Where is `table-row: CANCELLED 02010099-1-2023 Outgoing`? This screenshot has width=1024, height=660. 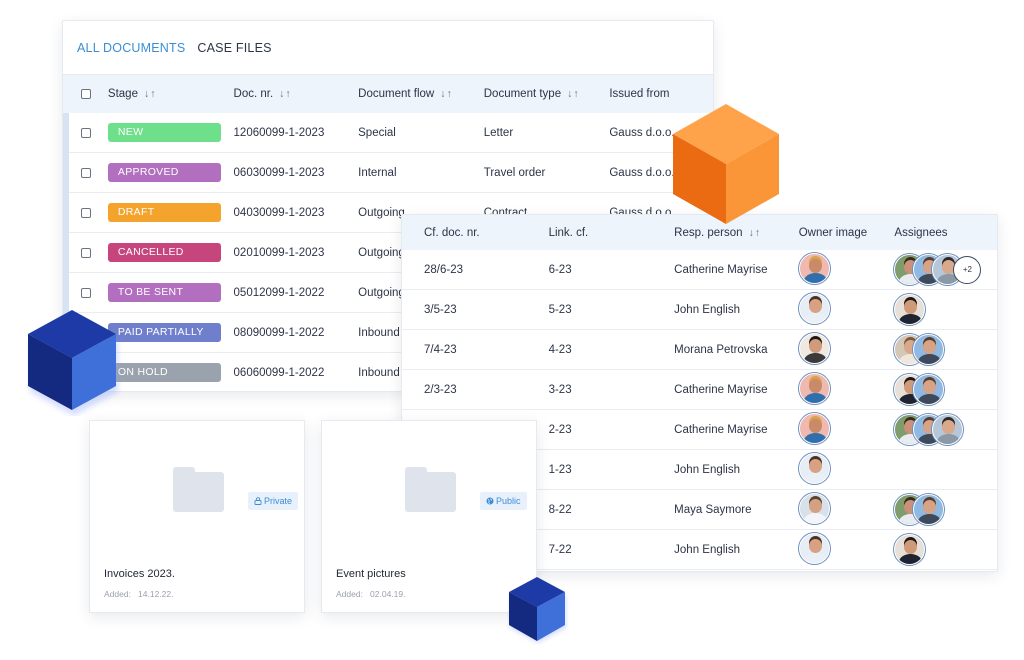 table-row: CANCELLED 02010099-1-2023 Outgoing is located at coordinates (388, 253).